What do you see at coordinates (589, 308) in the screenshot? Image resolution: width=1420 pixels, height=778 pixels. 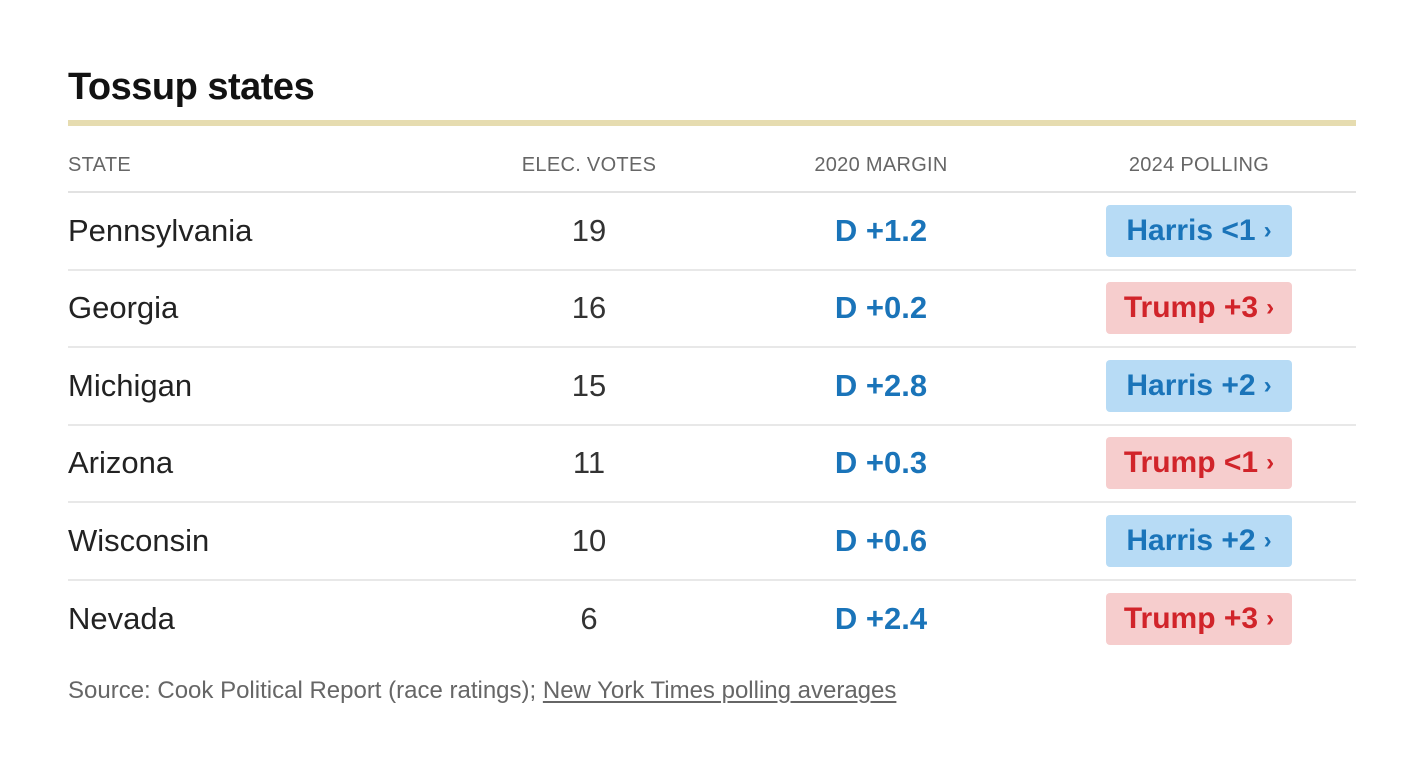 I see `elec-votes: 16` at bounding box center [589, 308].